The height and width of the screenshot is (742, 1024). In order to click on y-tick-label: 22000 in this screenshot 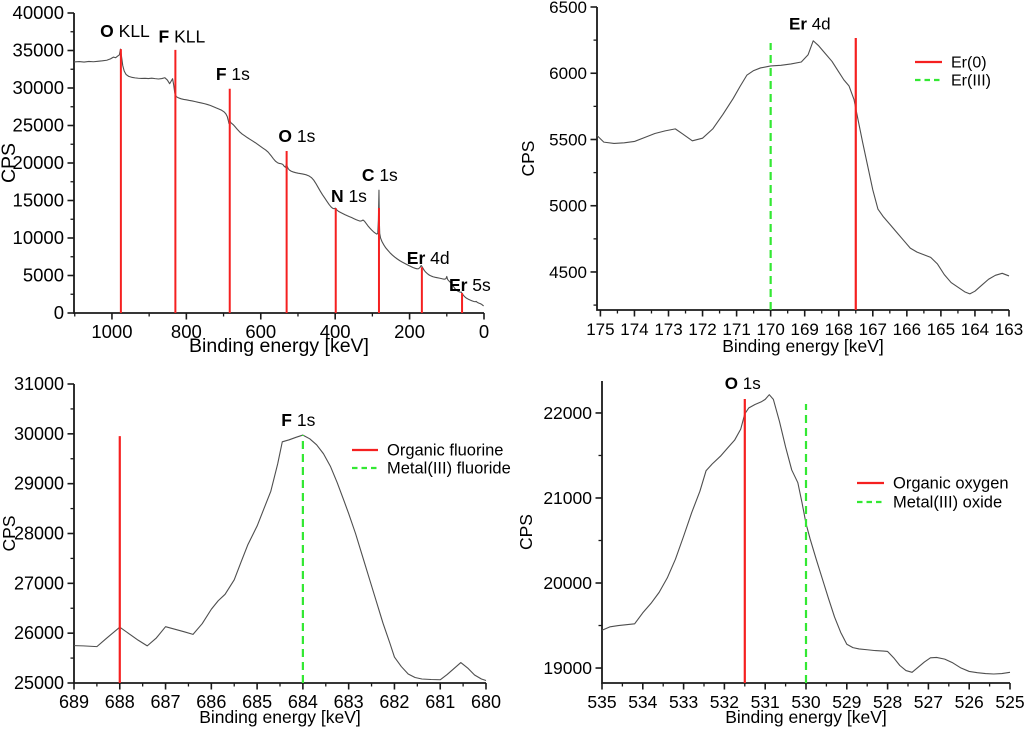, I will do `click(567, 413)`.